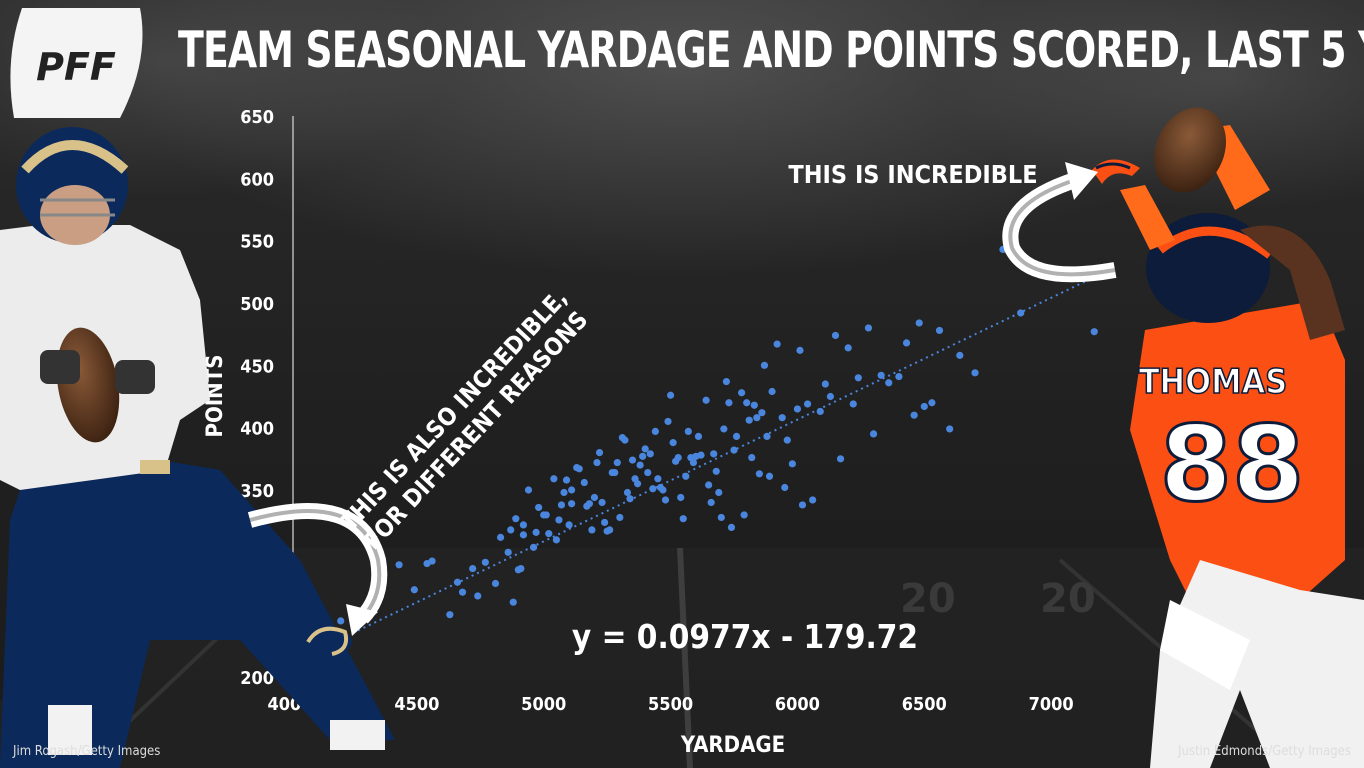 This screenshot has width=1364, height=768. I want to click on y-tick-label: 500, so click(257, 304).